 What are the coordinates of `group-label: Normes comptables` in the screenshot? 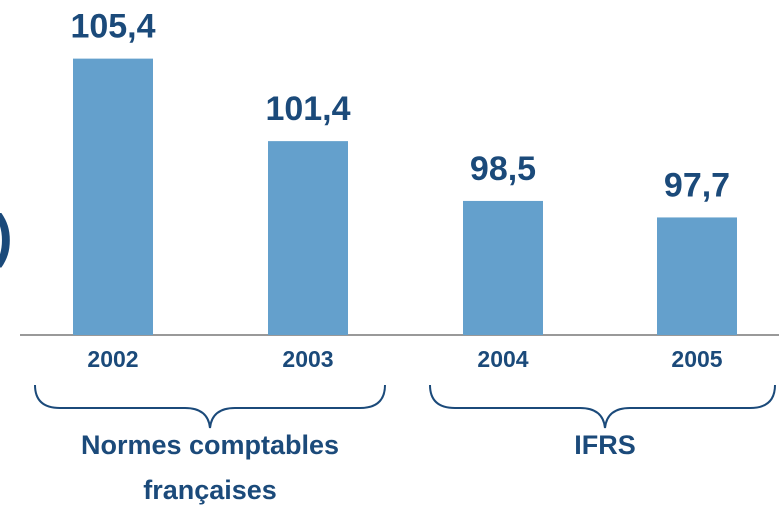 It's located at (210, 445).